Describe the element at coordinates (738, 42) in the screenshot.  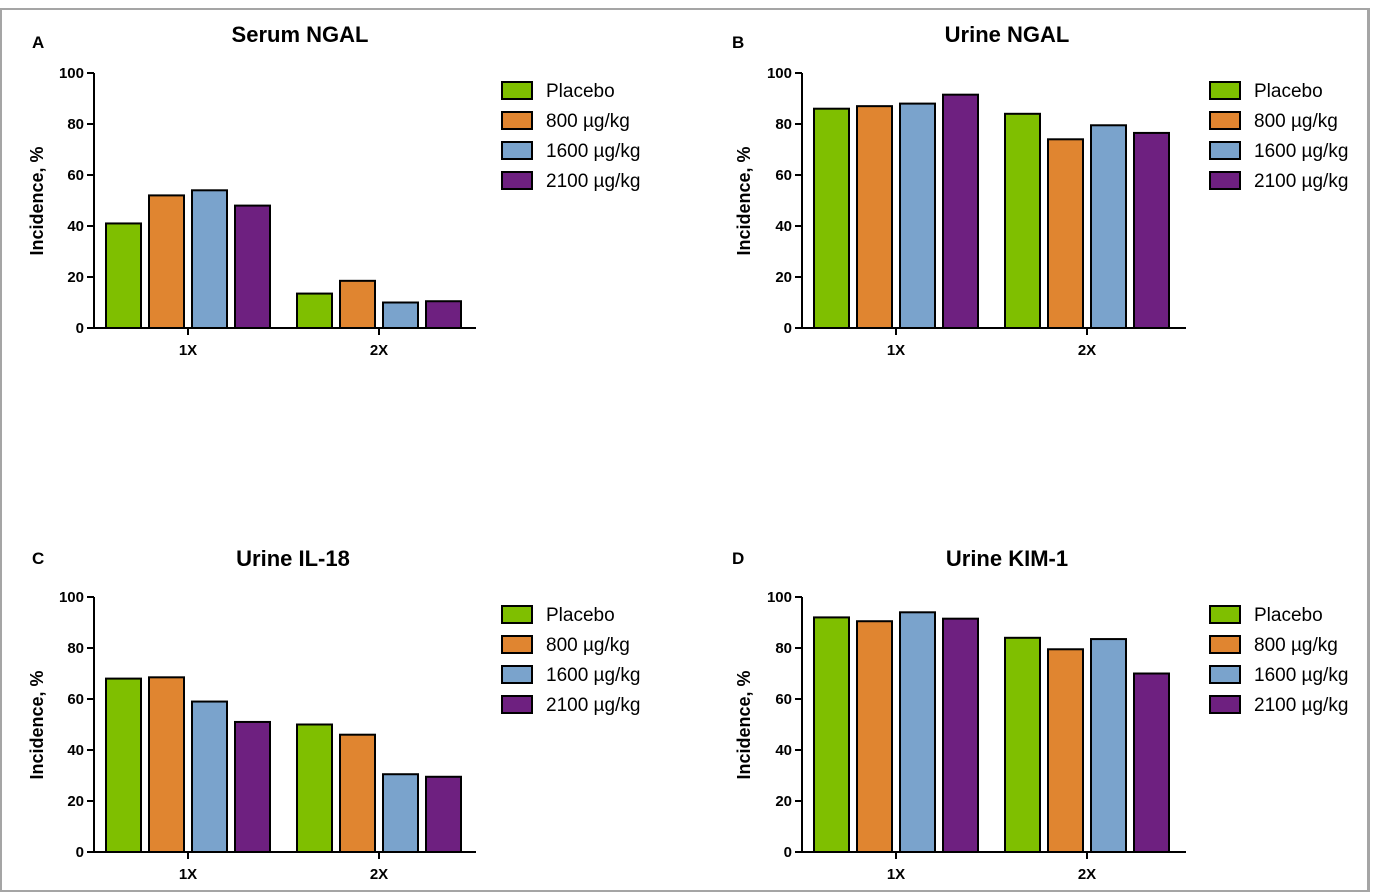
I see `panel-letter: B` at that location.